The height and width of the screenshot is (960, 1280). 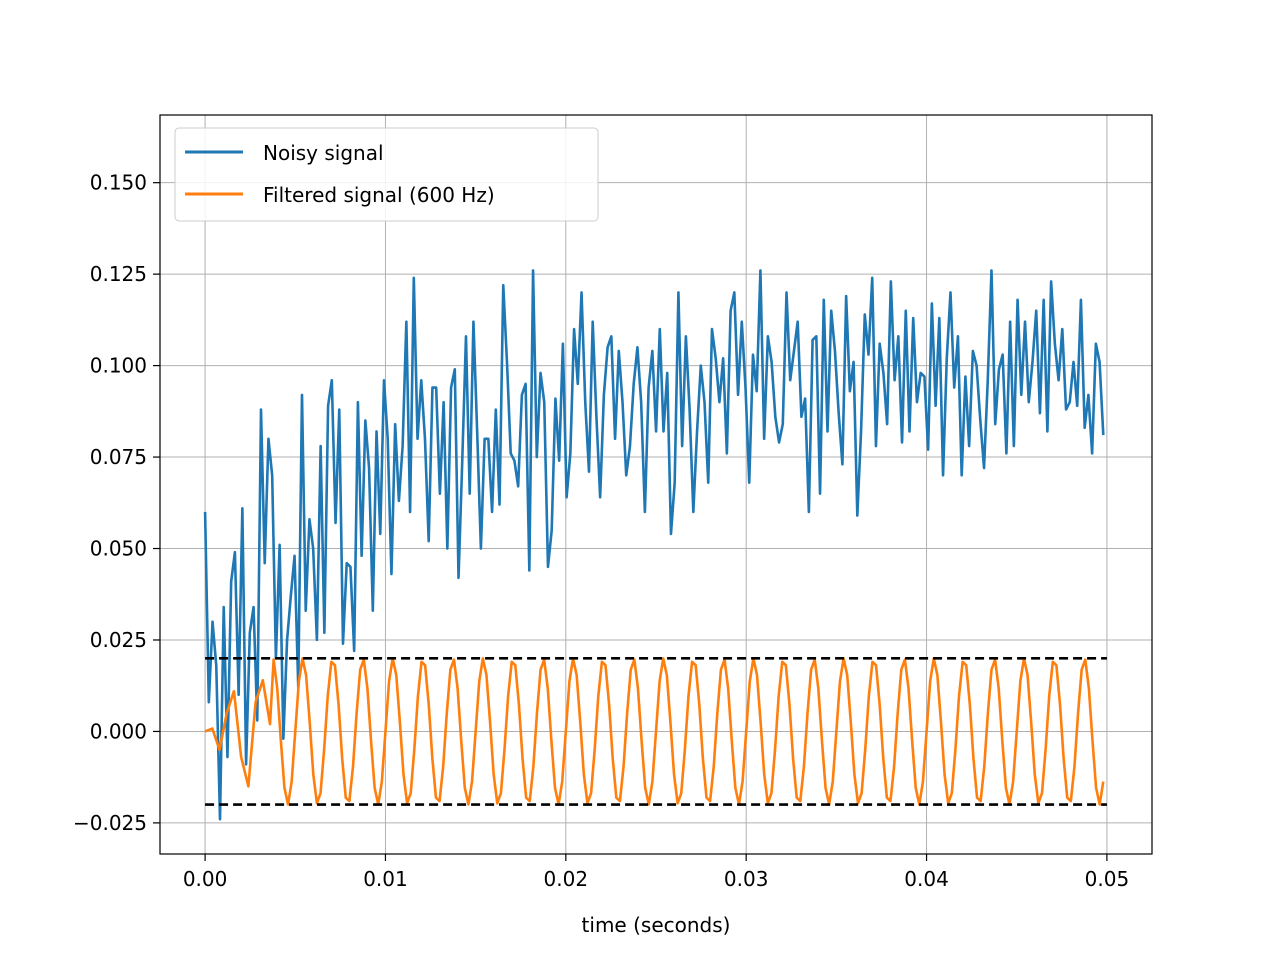 I want to click on x-tick-label: 0.00, so click(x=205, y=879).